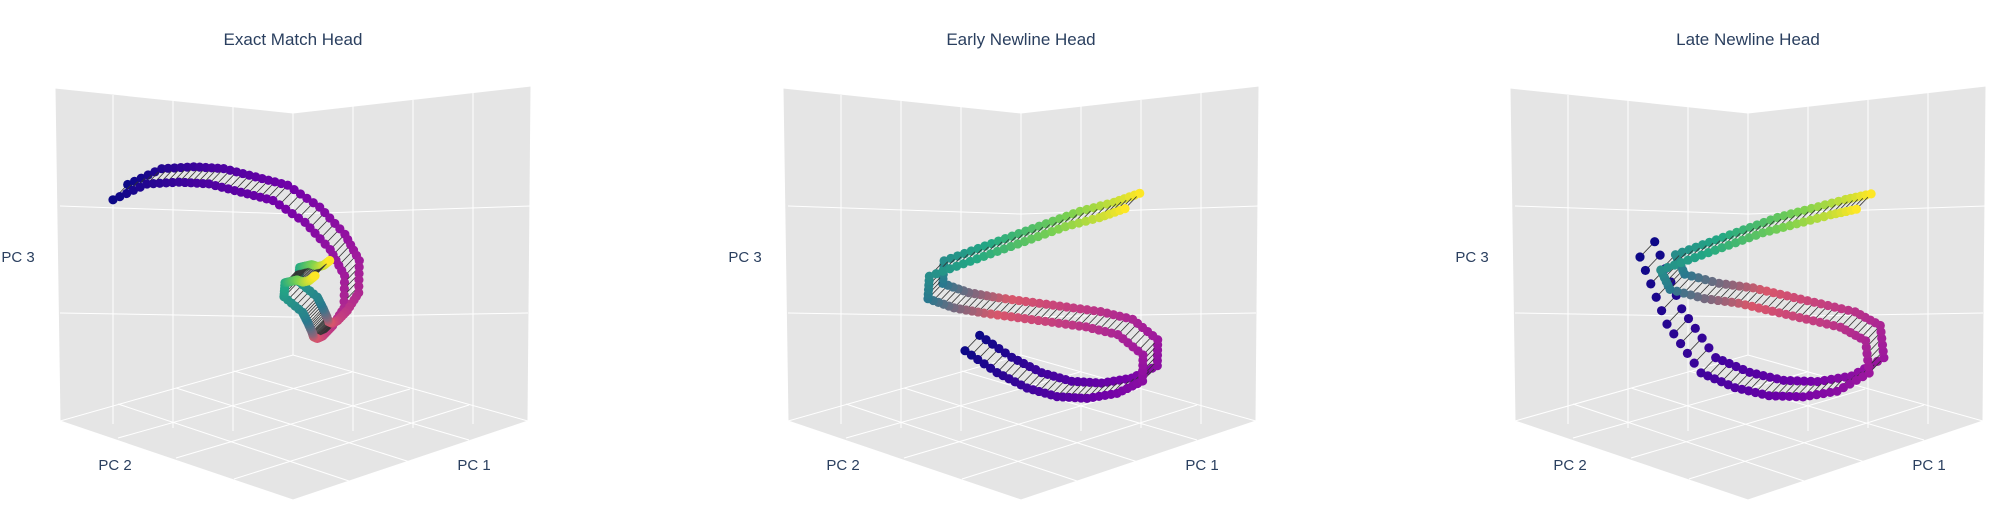 The image size is (1999, 516). Describe the element at coordinates (1748, 39) in the screenshot. I see `panel-title: Late Newline Head` at that location.